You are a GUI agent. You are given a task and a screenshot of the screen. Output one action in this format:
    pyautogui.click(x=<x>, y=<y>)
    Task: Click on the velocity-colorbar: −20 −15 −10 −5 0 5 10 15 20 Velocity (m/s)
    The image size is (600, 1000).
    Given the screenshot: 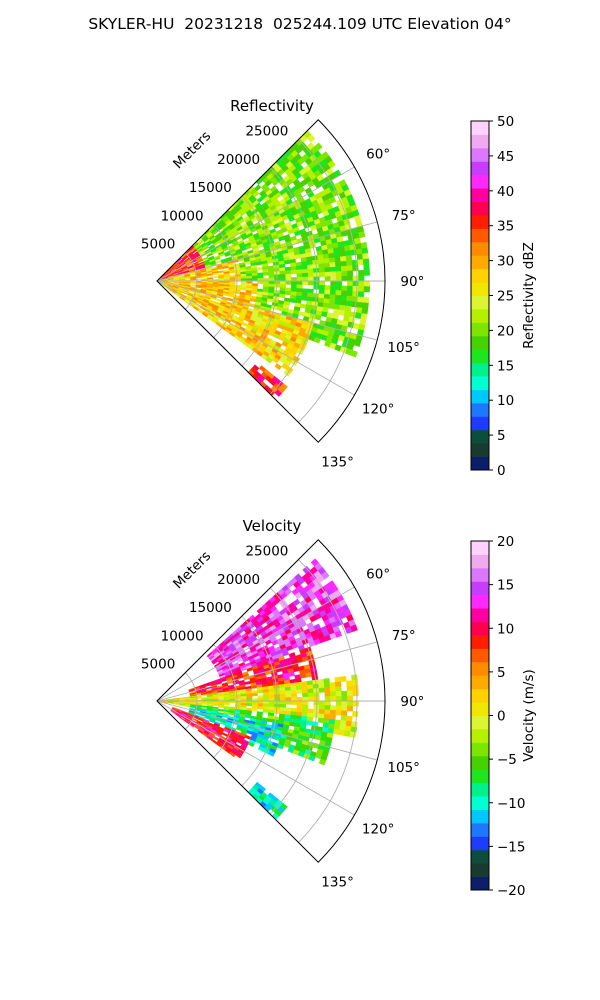 What is the action you would take?
    pyautogui.click(x=503, y=716)
    